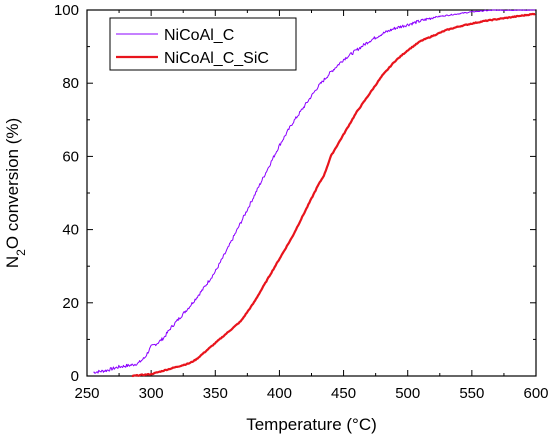 This screenshot has height=438, width=550. I want to click on y-tick-label: 20, so click(70, 303).